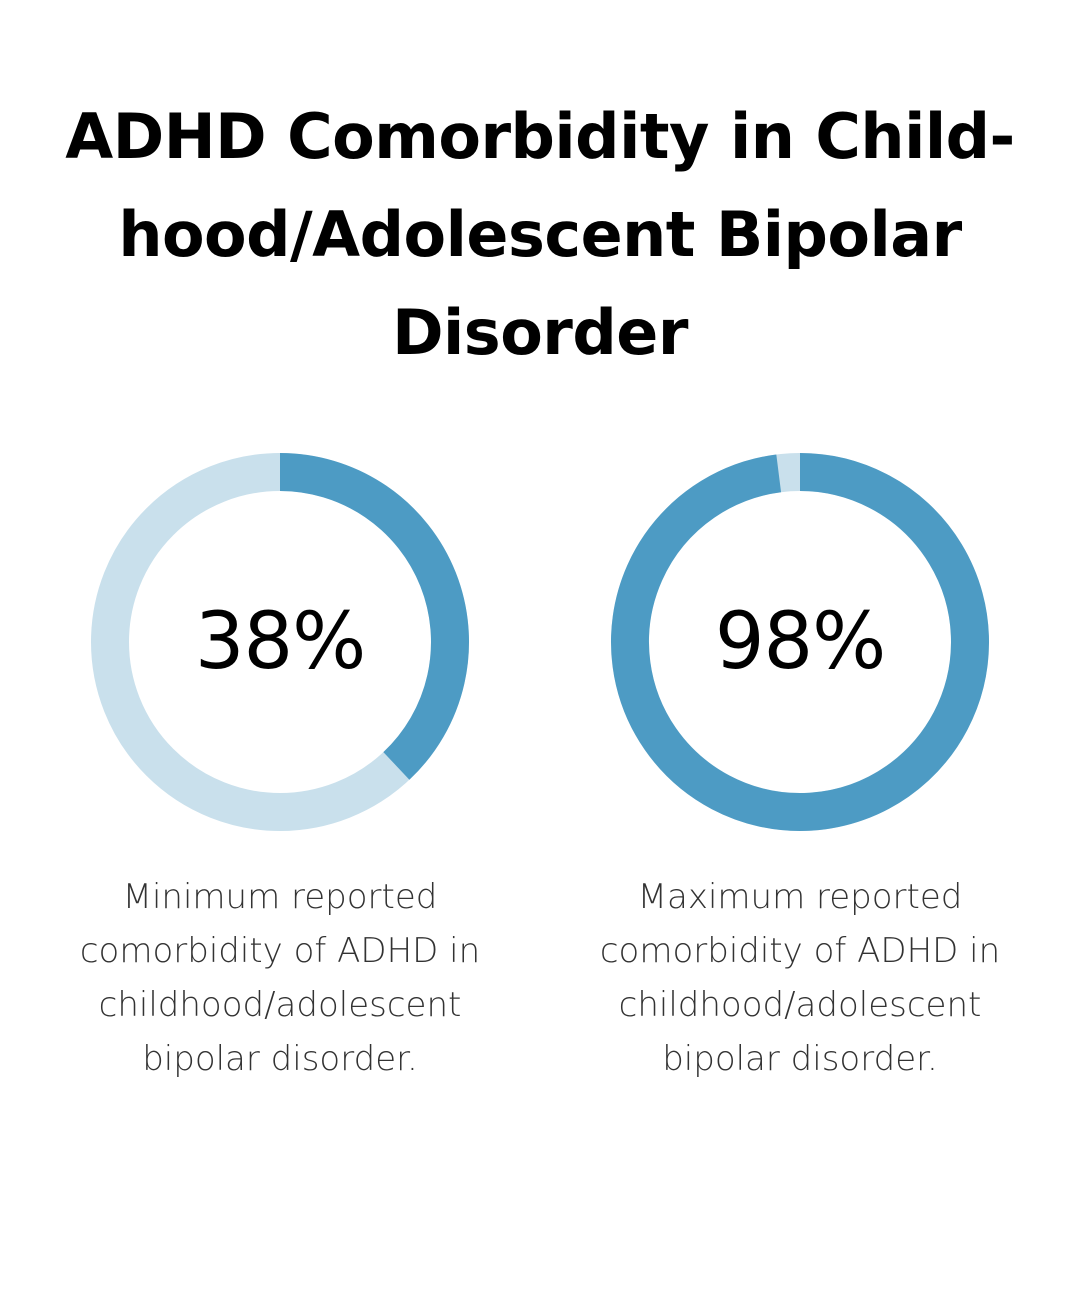  I want to click on caption-line: Minimum reported, so click(280, 897).